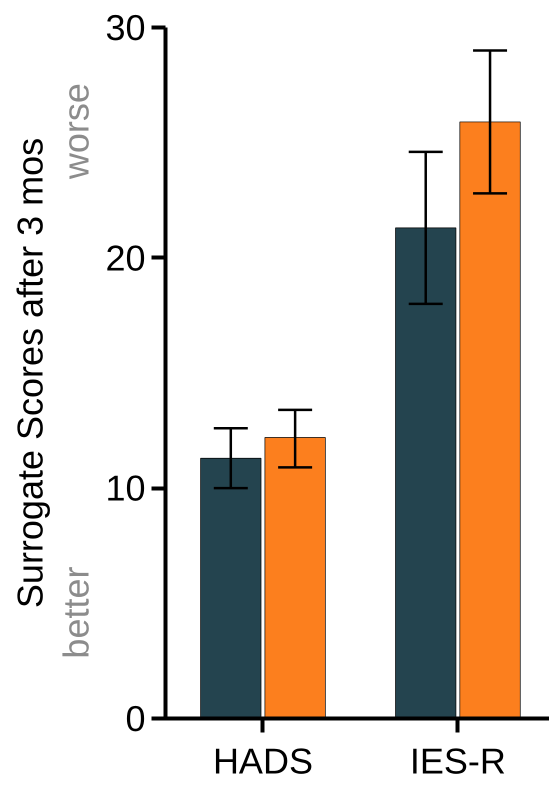 This screenshot has width=549, height=800. What do you see at coordinates (76, 131) in the screenshot?
I see `text: worse` at bounding box center [76, 131].